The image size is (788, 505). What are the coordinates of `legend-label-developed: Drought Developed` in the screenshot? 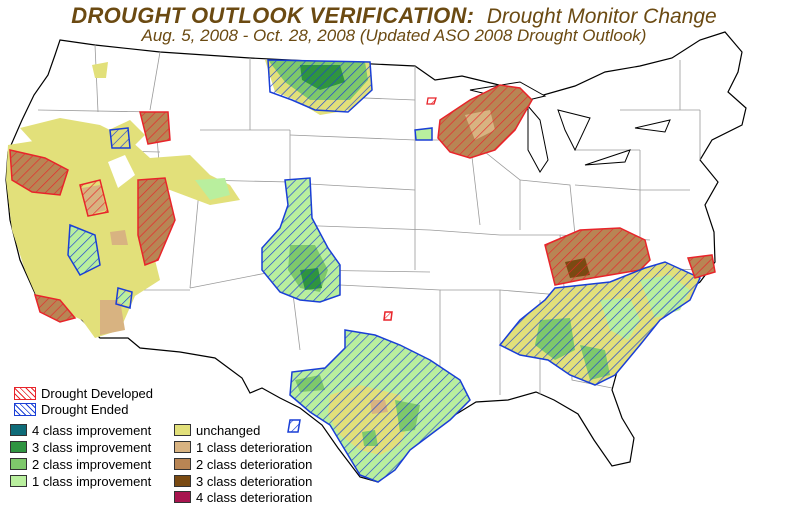 It's located at (97, 393).